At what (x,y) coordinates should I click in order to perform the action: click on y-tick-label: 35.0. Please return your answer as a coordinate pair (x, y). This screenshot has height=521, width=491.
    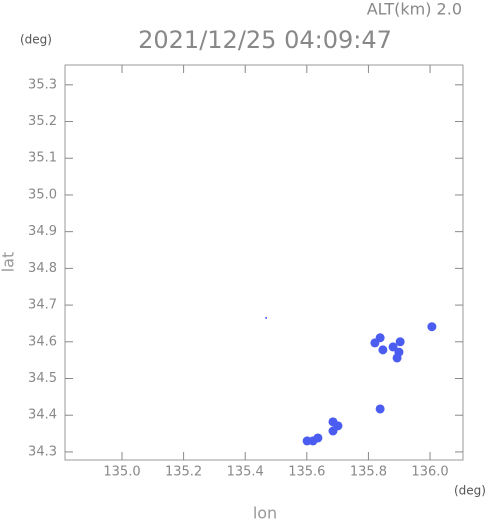
    Looking at the image, I should click on (42, 194).